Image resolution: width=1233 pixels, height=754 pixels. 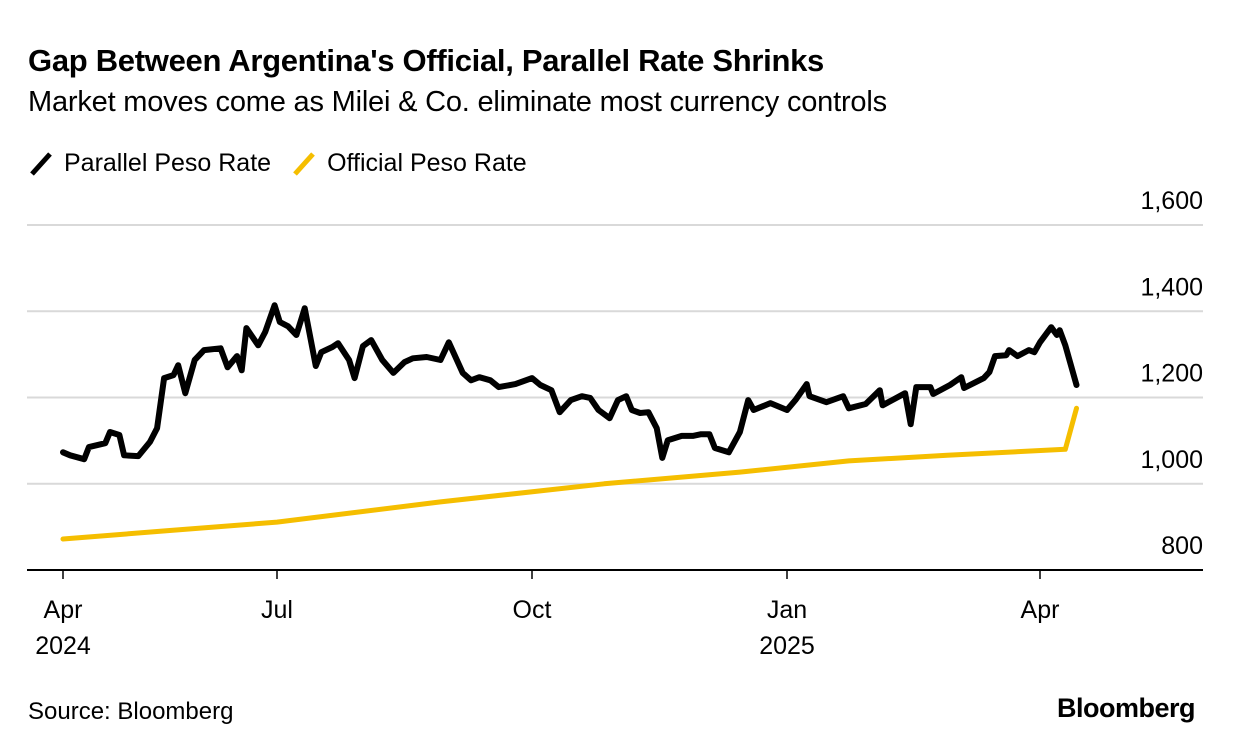 What do you see at coordinates (1182, 546) in the screenshot?
I see `y-tick-label: 800` at bounding box center [1182, 546].